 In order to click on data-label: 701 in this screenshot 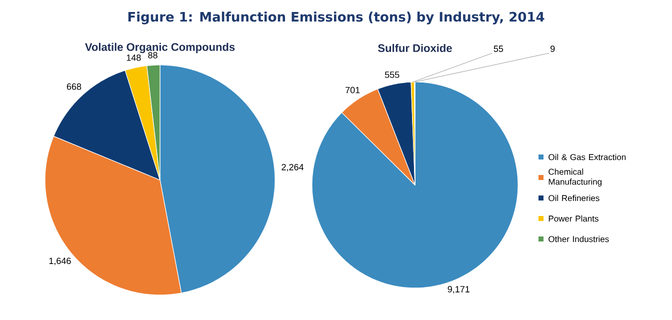, I will do `click(353, 90)`.